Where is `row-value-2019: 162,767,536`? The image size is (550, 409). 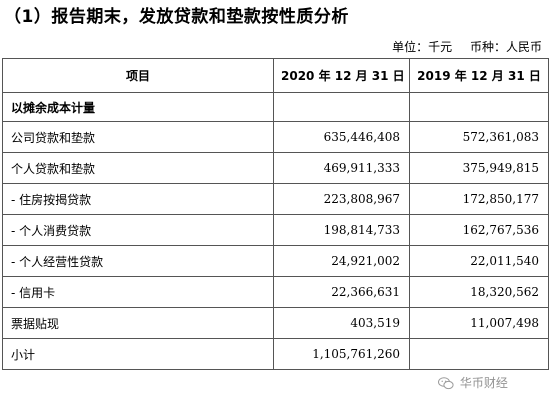
row-value-2019: 162,767,536 is located at coordinates (479, 230).